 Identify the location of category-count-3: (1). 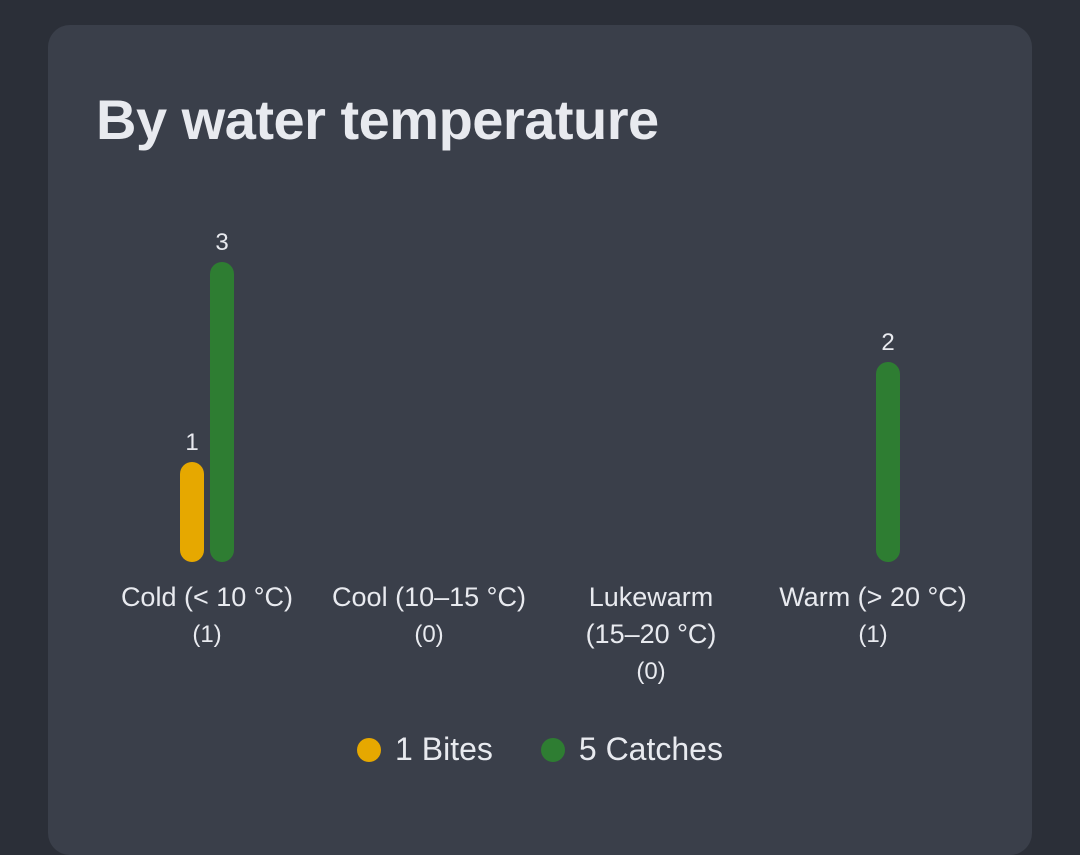
(872, 634).